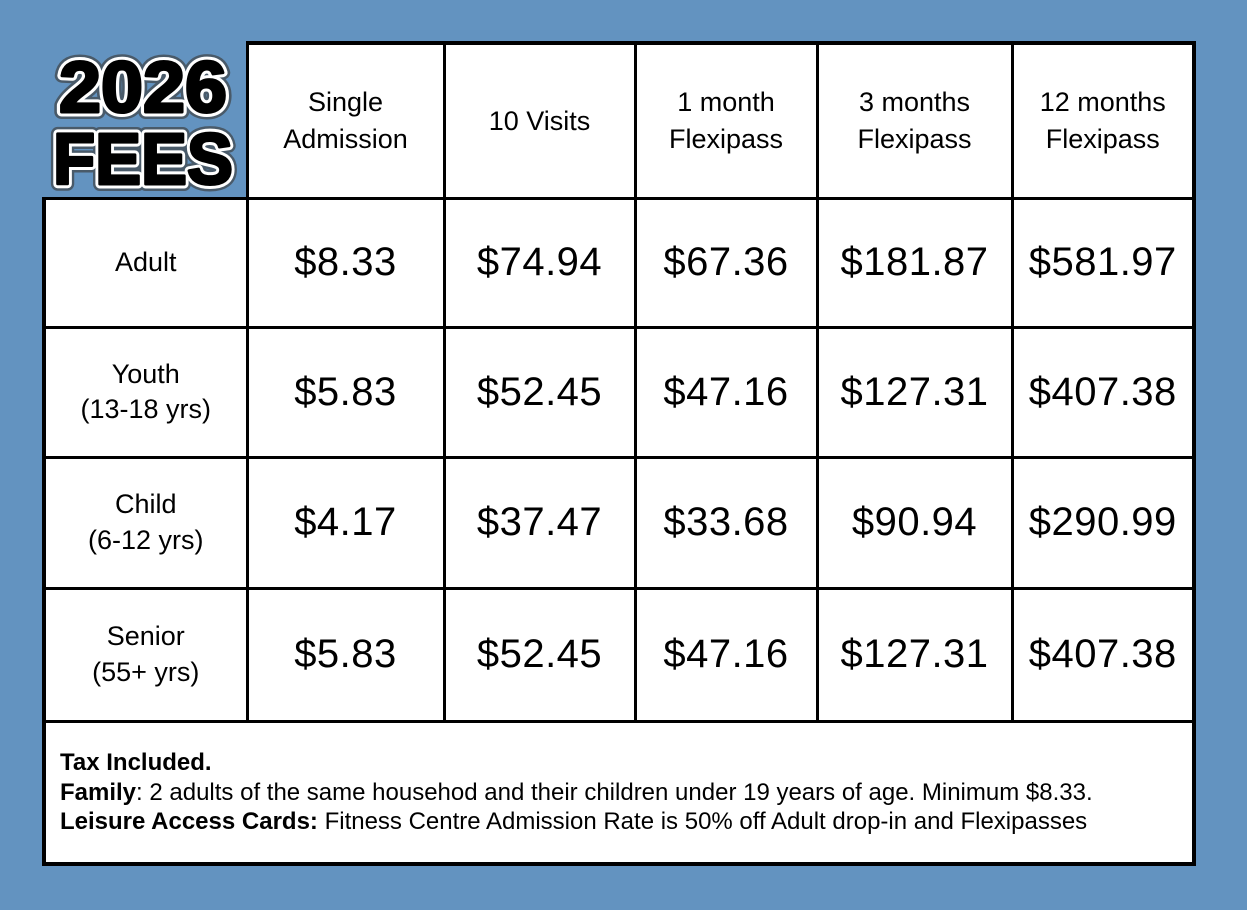 The height and width of the screenshot is (910, 1247). What do you see at coordinates (189, 821) in the screenshot?
I see `note-bold-text: Leisure Access Cards:` at bounding box center [189, 821].